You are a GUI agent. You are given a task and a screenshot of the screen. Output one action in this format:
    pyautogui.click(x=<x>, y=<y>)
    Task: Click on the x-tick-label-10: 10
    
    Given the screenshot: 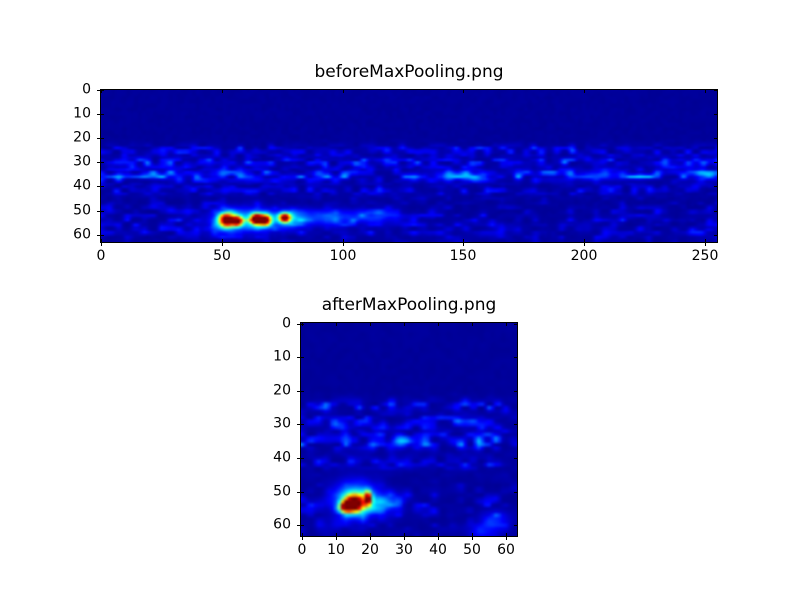 What is the action you would take?
    pyautogui.click(x=336, y=550)
    